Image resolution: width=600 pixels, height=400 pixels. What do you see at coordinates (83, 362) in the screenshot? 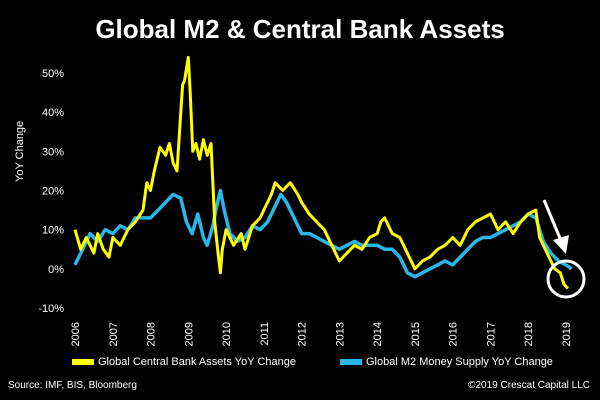
I see `legend-swatch-yellow` at bounding box center [83, 362].